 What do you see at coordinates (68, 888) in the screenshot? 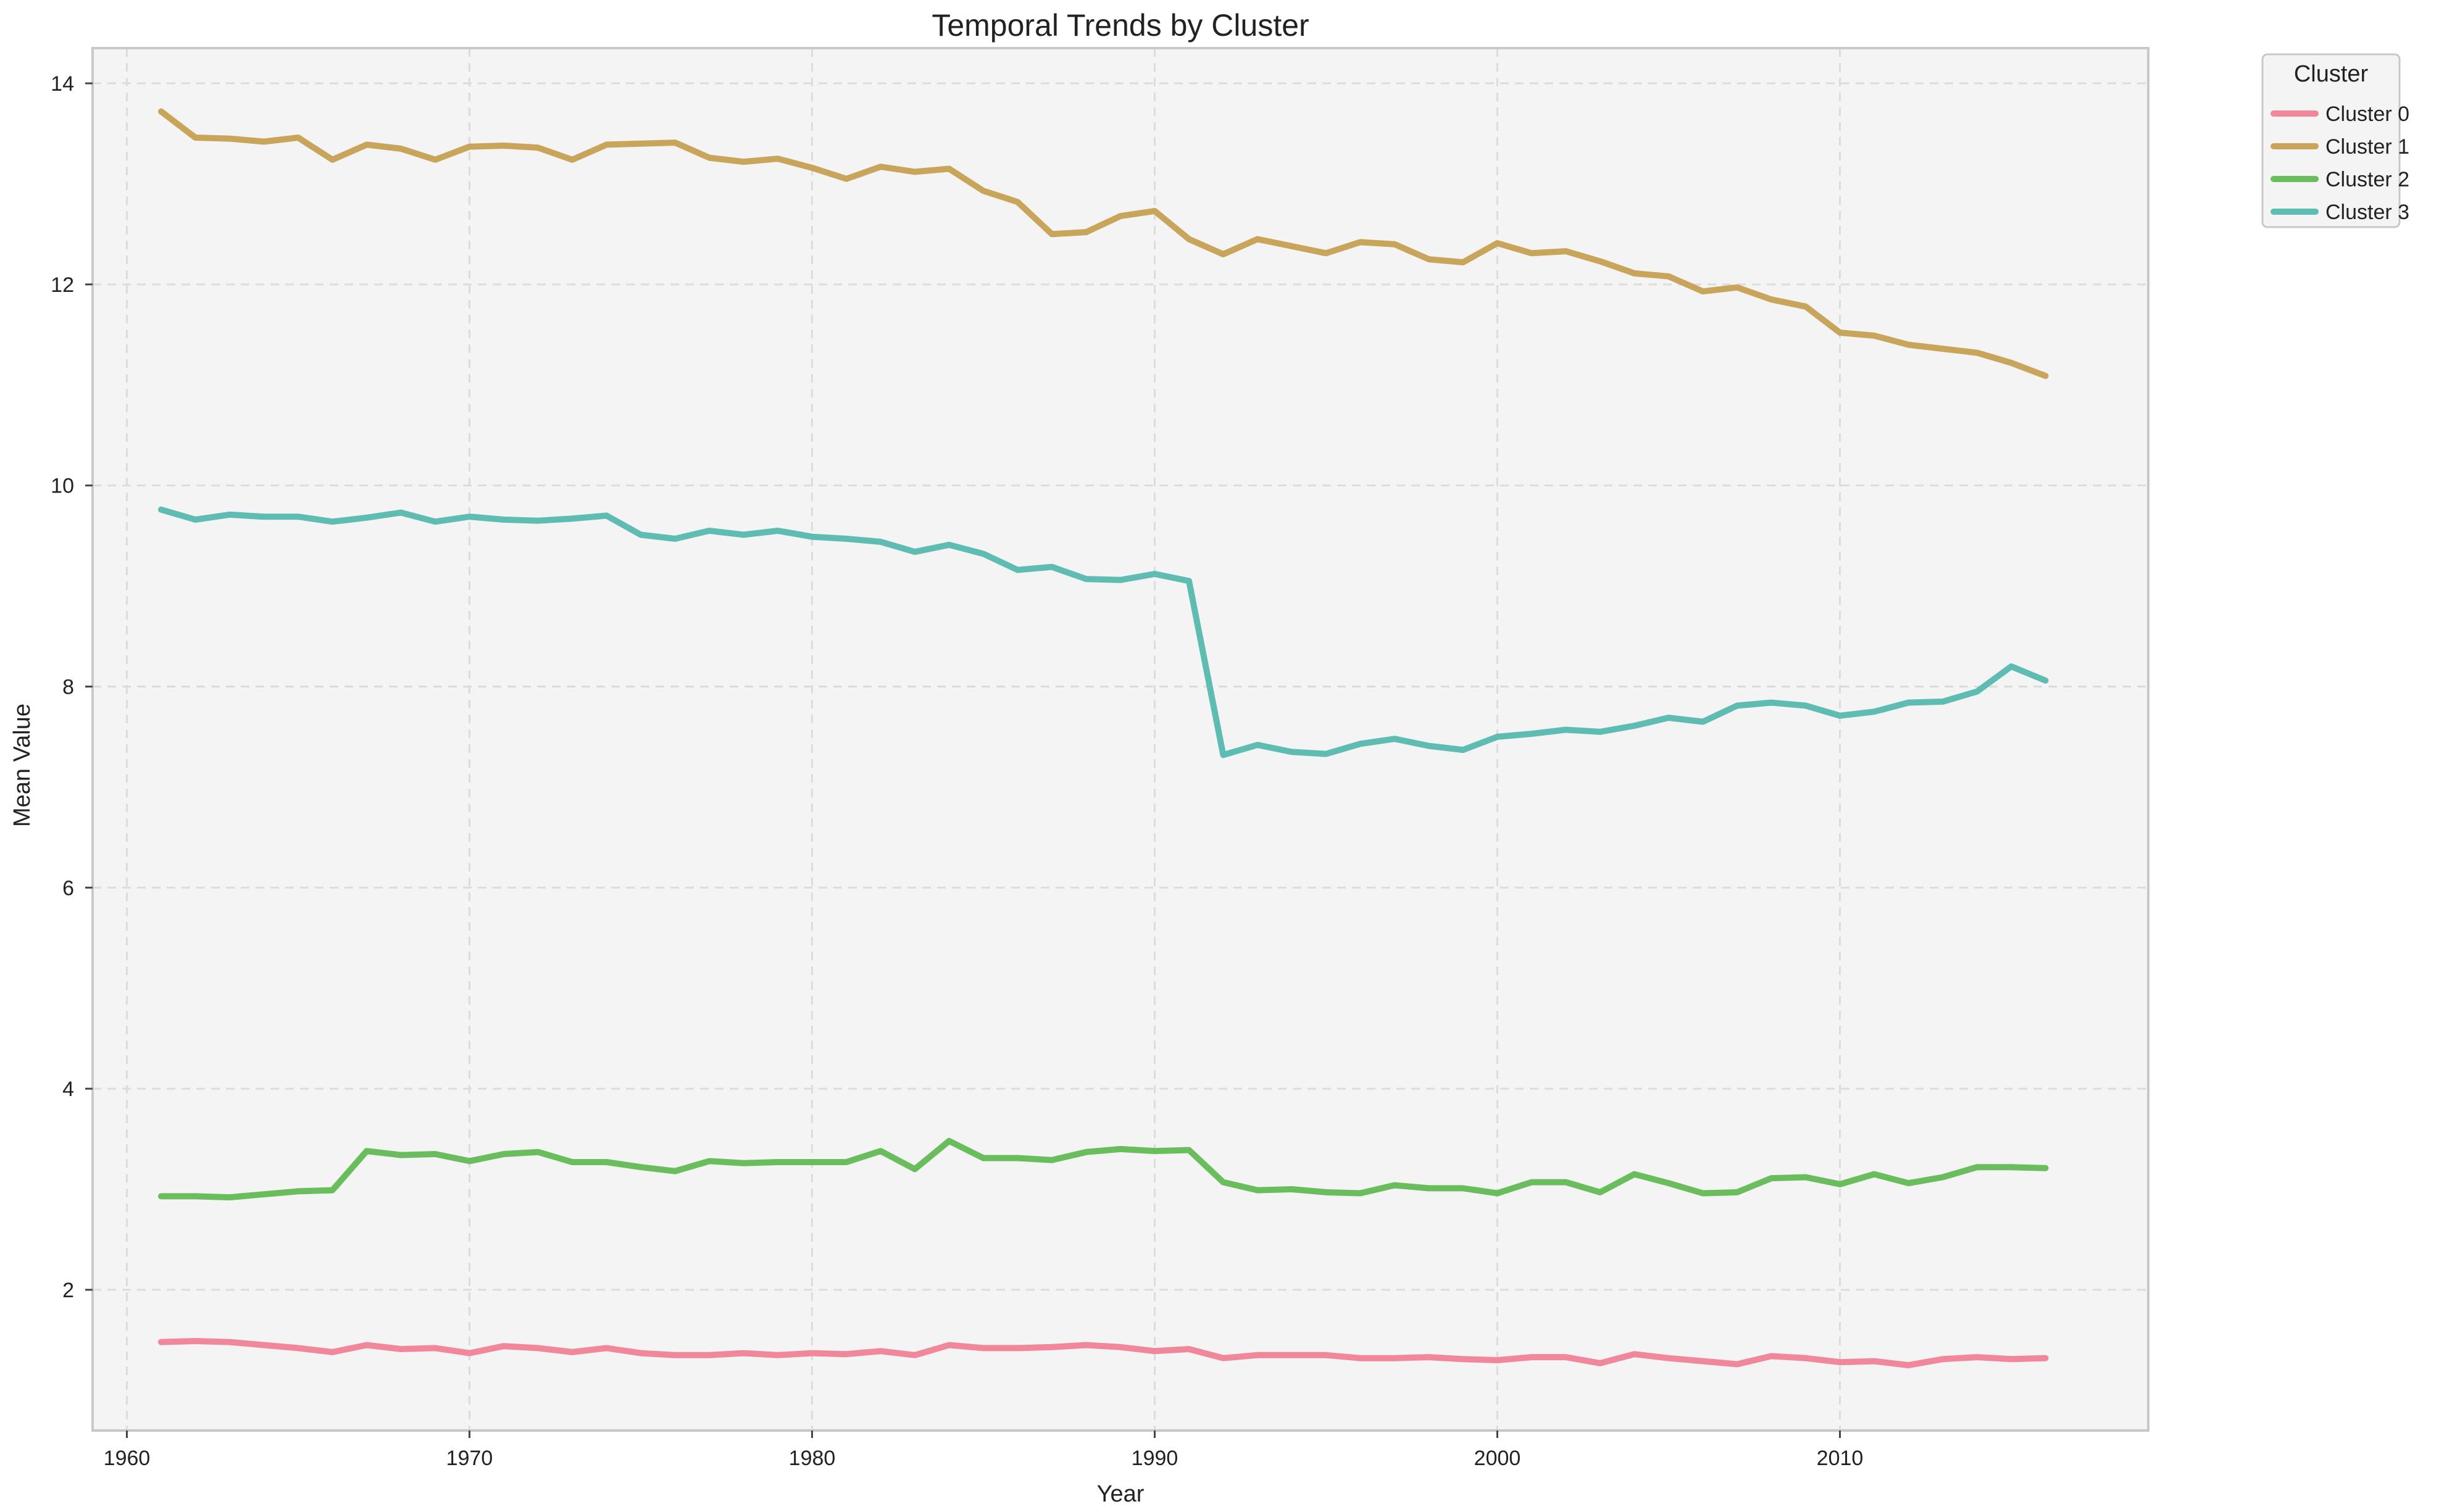
I see `y-tick-label: 6` at bounding box center [68, 888].